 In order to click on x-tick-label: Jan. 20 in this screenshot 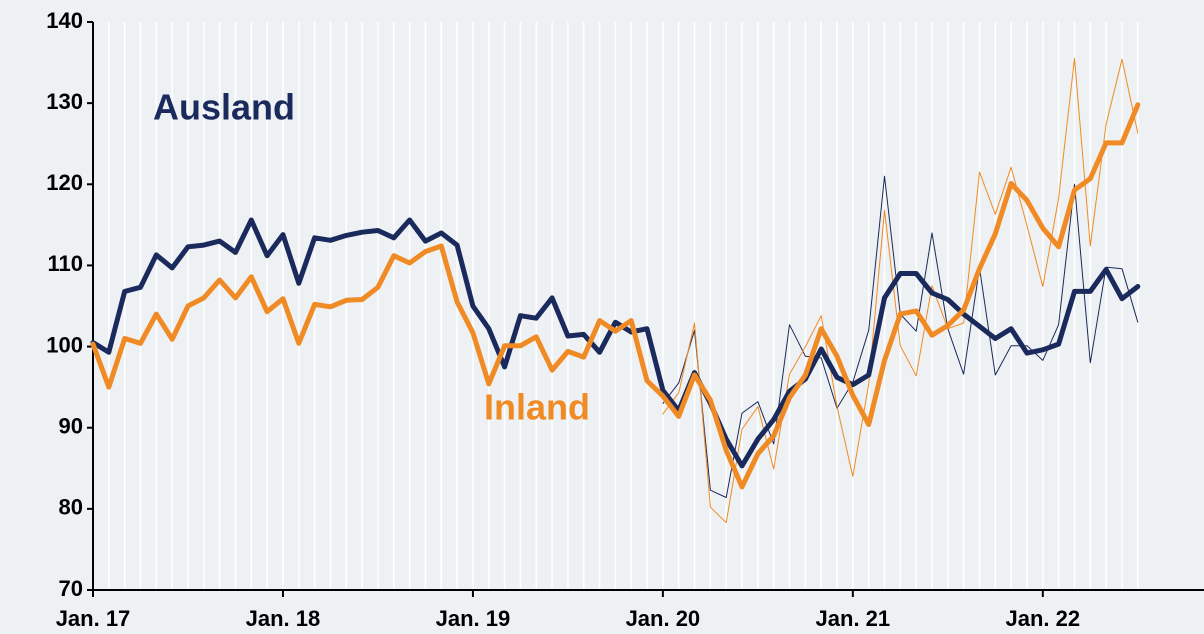, I will do `click(663, 618)`.